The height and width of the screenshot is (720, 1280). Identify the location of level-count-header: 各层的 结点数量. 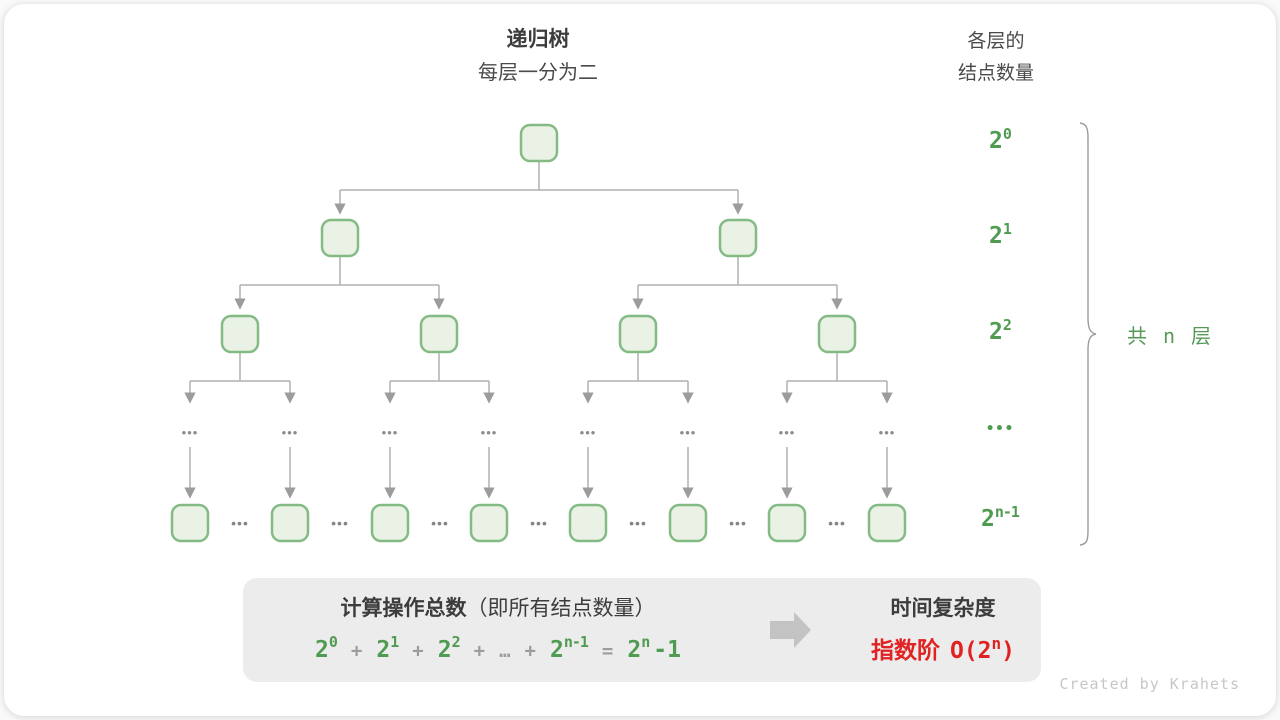
(996, 57).